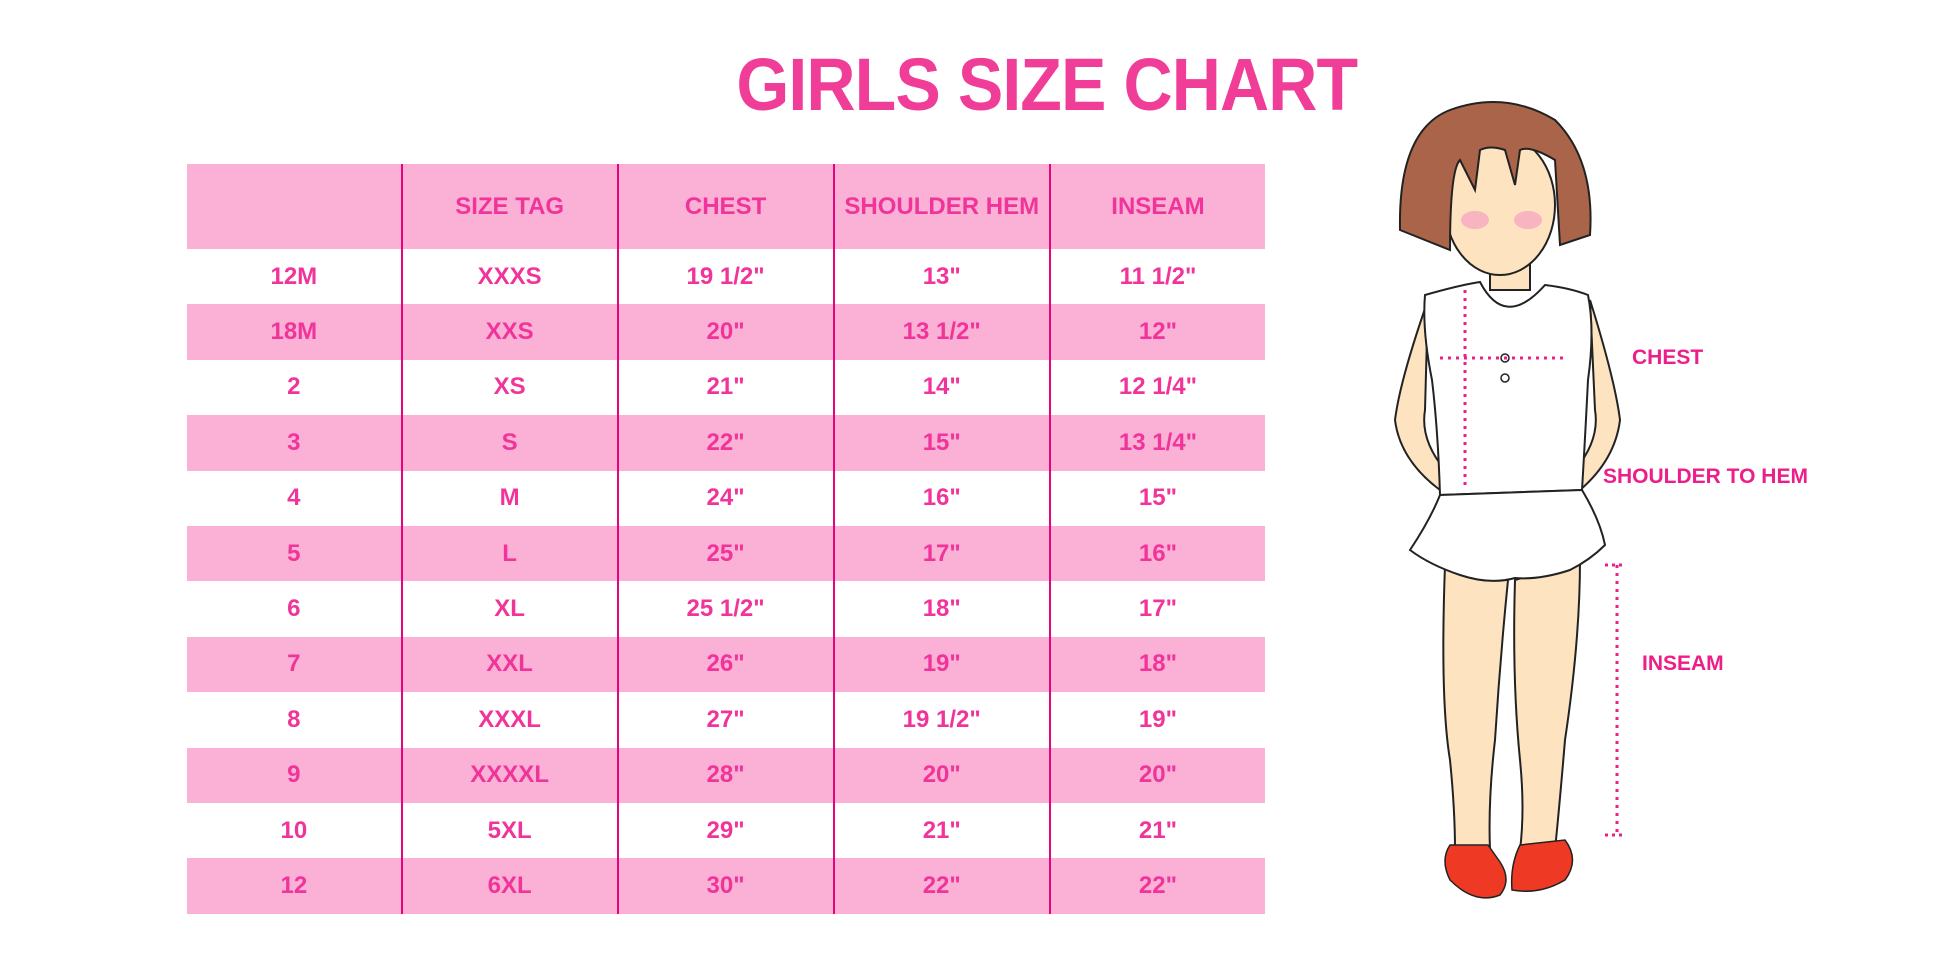  Describe the element at coordinates (294, 498) in the screenshot. I see `table-cell: 4` at that location.